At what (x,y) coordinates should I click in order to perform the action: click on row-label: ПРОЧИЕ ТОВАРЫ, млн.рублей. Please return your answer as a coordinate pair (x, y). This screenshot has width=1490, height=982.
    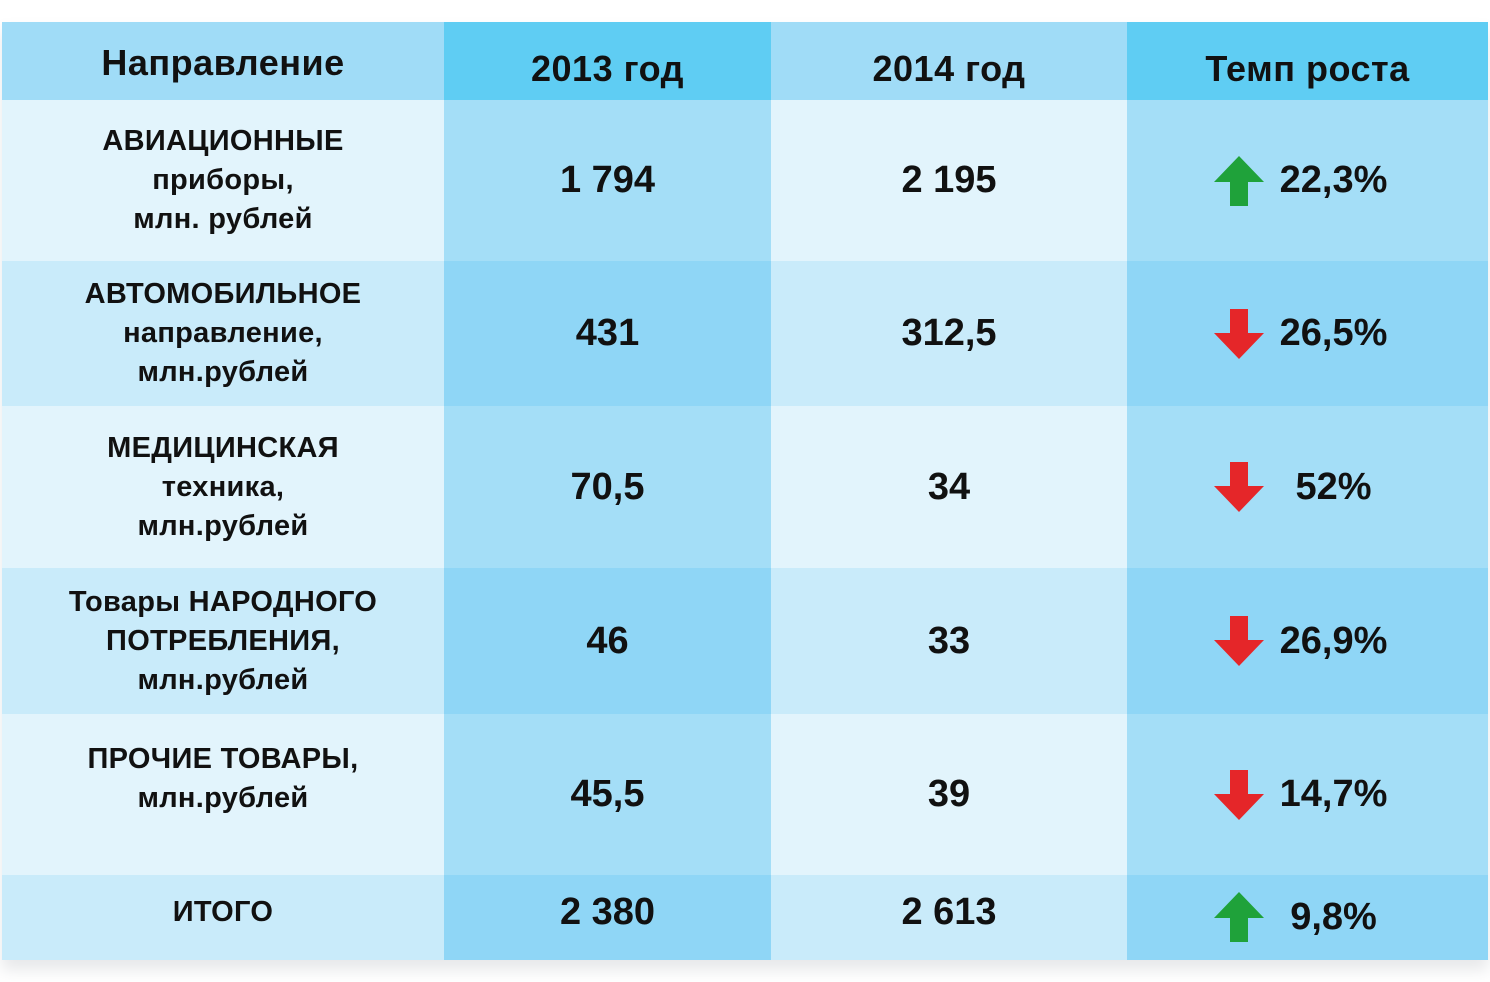
    Looking at the image, I should click on (223, 794).